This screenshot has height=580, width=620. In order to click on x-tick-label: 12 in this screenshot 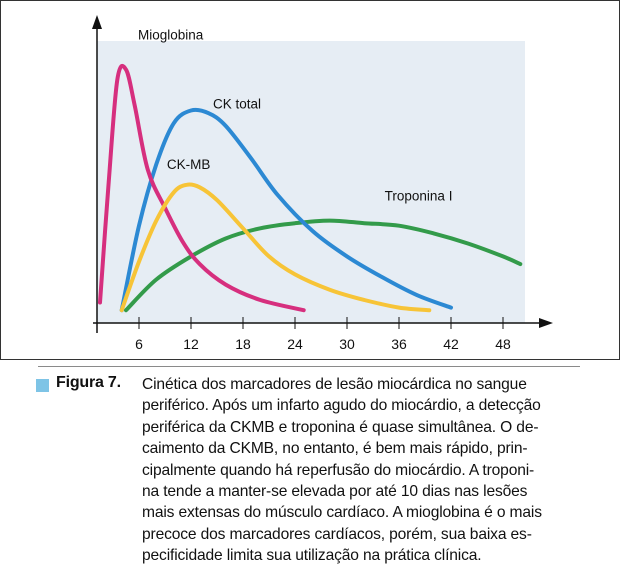, I will do `click(191, 344)`.